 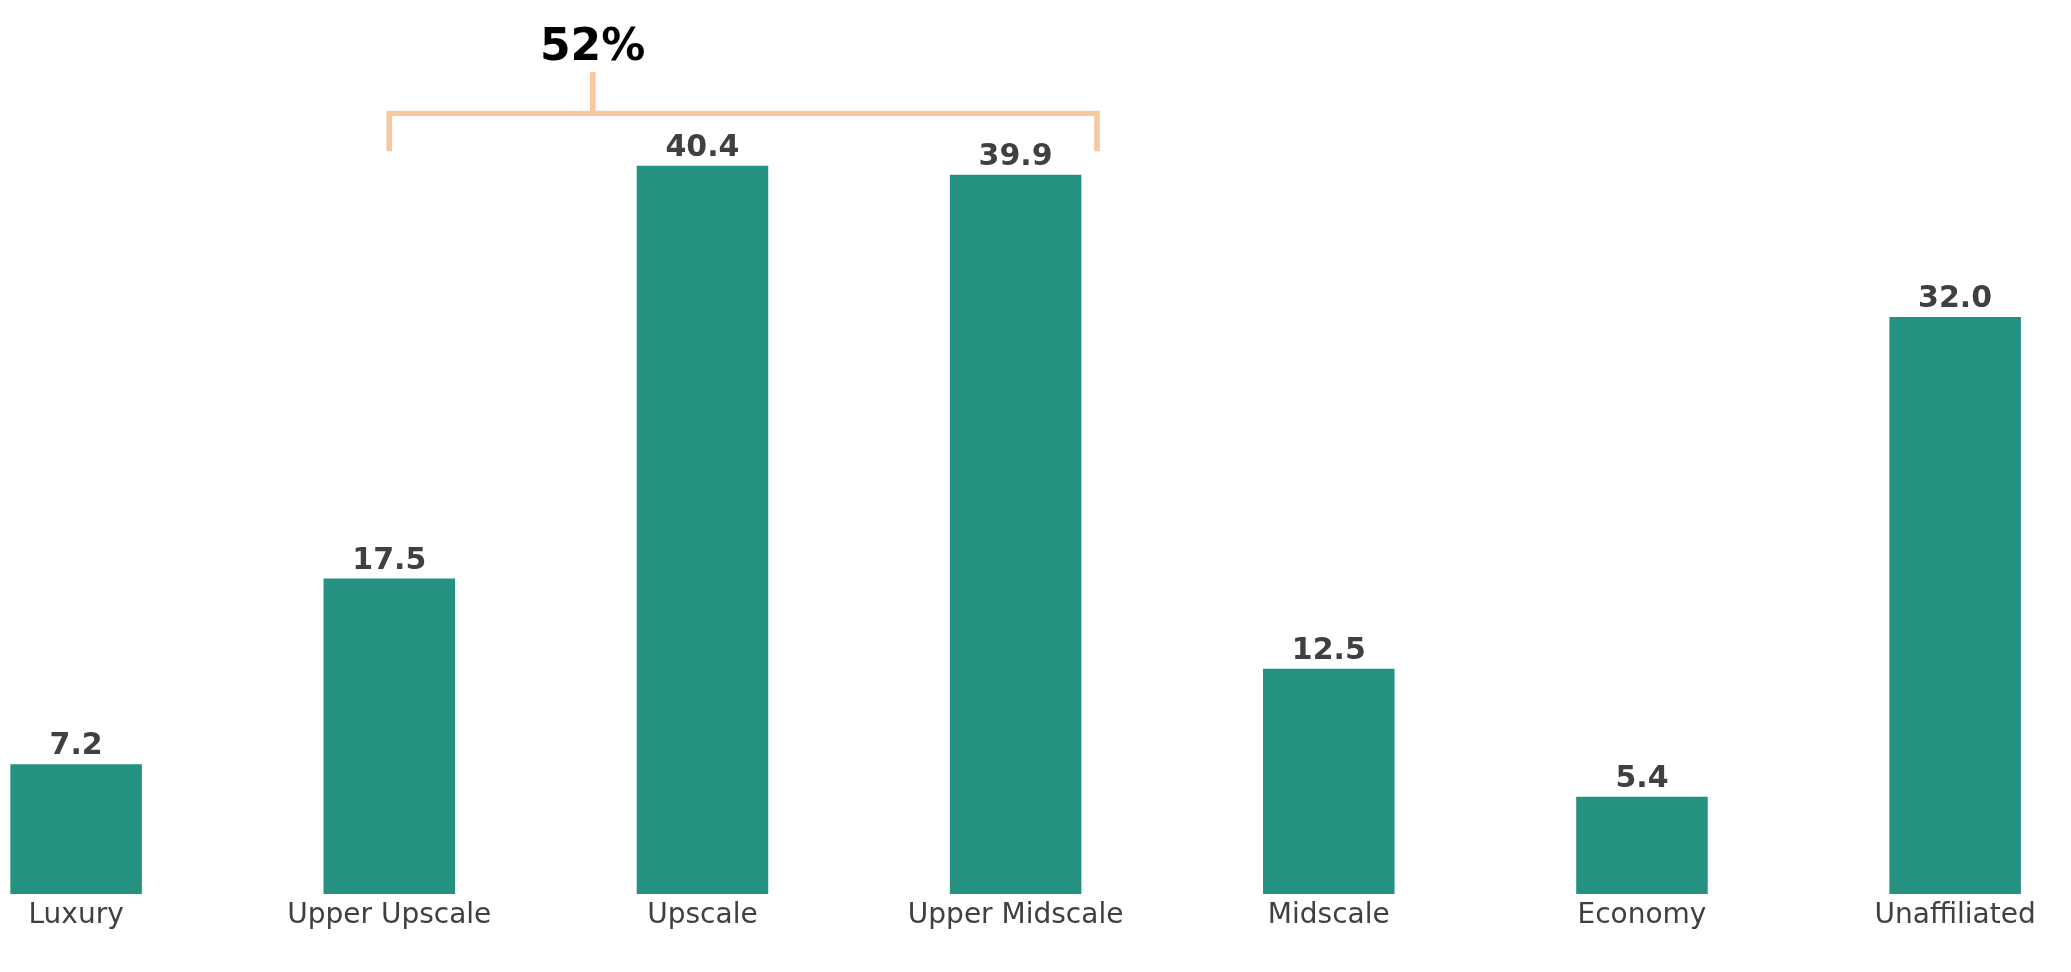 I want to click on data-label: 17.5, so click(x=389, y=558).